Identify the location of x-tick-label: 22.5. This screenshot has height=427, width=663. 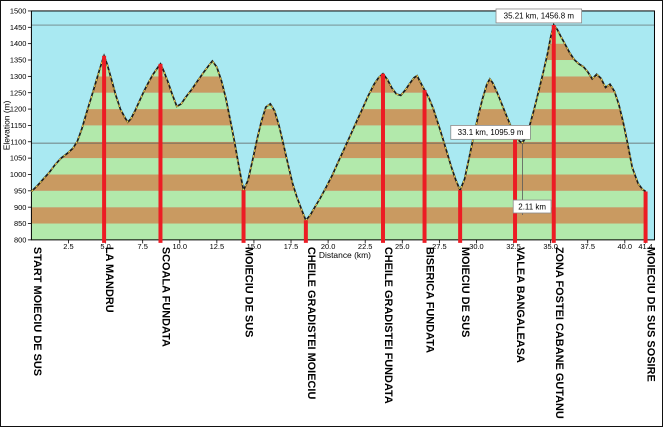
(365, 246).